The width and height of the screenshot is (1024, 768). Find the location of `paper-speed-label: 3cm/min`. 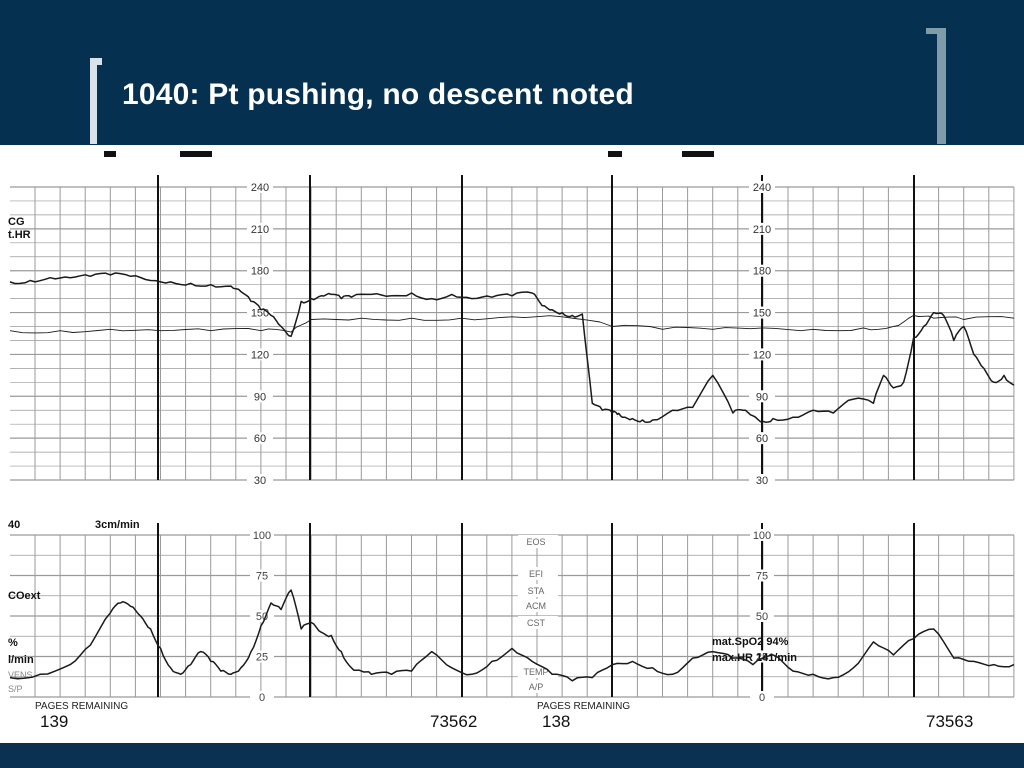

paper-speed-label: 3cm/min is located at coordinates (117, 525).